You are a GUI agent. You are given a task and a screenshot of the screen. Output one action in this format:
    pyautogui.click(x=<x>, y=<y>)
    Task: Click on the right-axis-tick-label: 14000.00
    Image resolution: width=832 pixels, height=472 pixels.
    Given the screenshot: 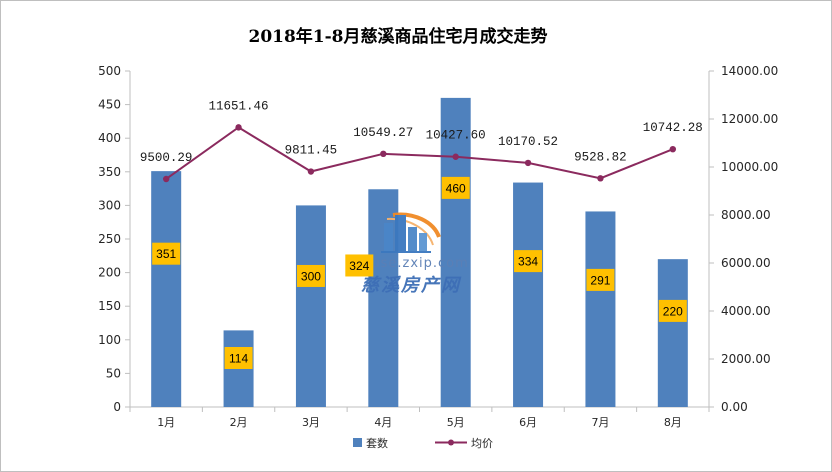 What is the action you would take?
    pyautogui.click(x=749, y=71)
    